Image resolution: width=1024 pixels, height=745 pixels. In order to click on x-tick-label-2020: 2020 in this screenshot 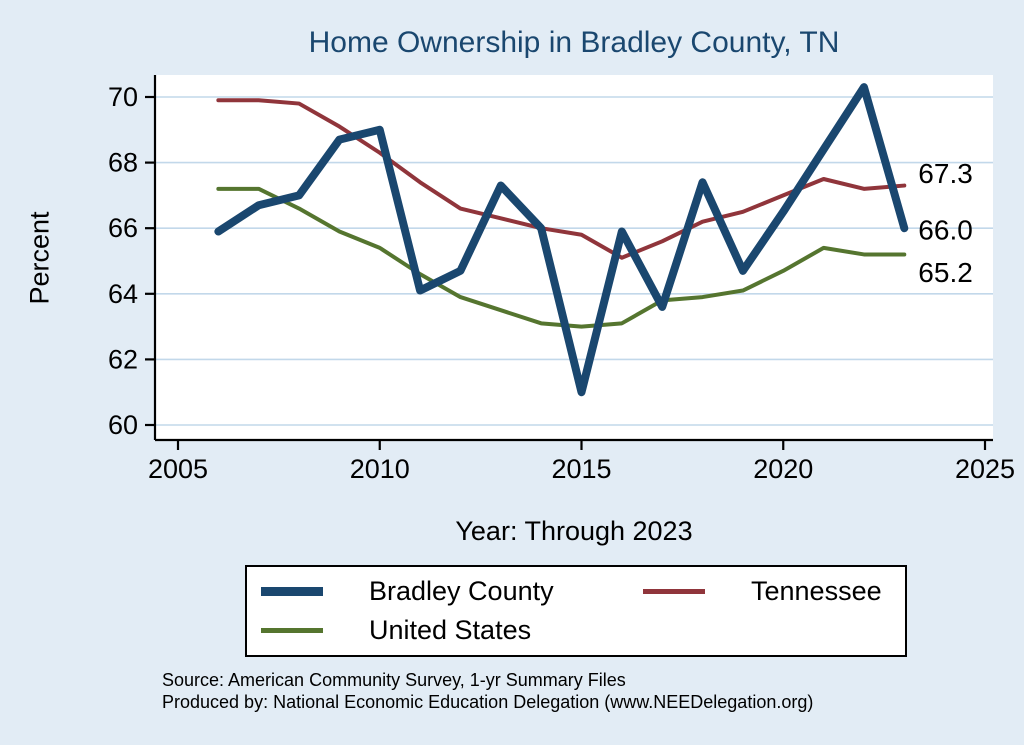, I will do `click(783, 469)`.